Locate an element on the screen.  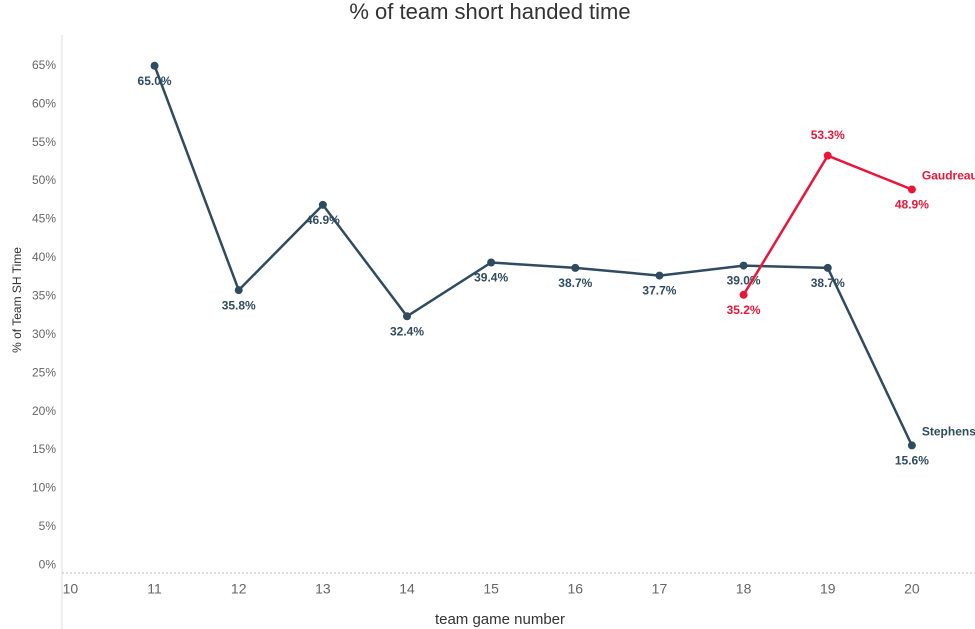
data-label: 48.9% is located at coordinates (912, 205).